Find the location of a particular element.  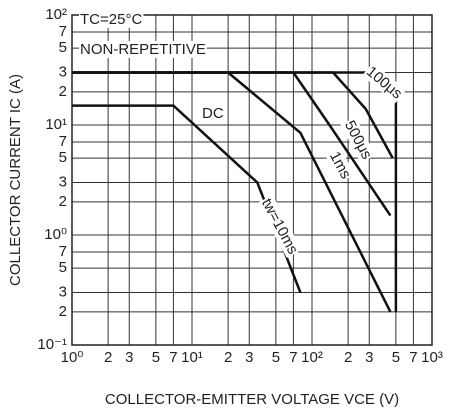

x-axis-title: COLLECTOR-EMITTER VOLTAGE VCE (V) is located at coordinates (252, 399).